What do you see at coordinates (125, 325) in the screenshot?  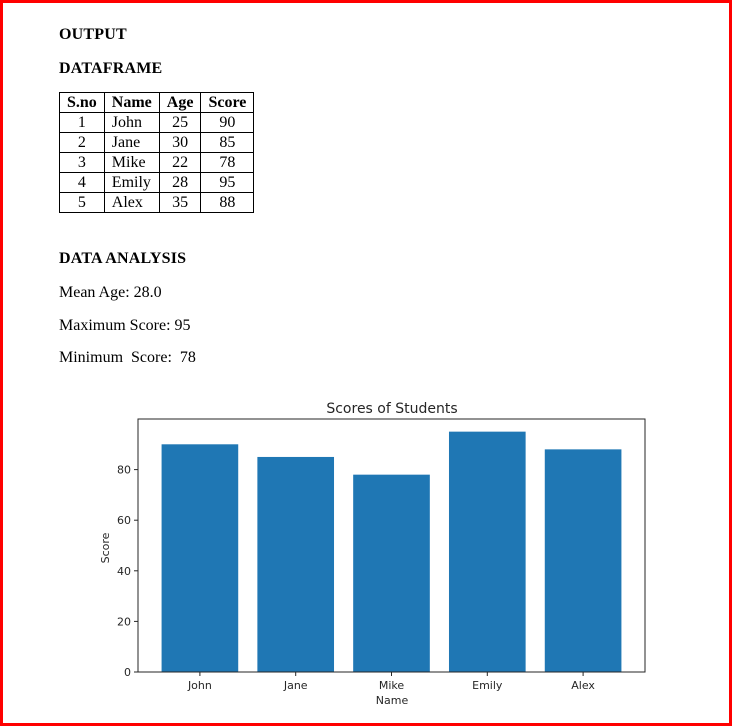 I see `maximum-score-text: Maximum Score: 95` at bounding box center [125, 325].